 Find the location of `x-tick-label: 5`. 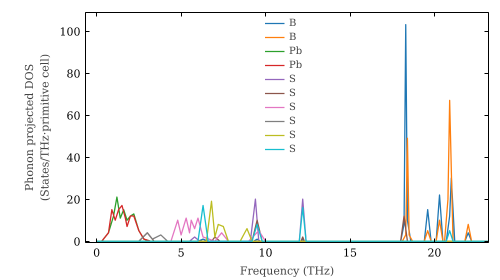

x-tick-label: 5 is located at coordinates (181, 253).